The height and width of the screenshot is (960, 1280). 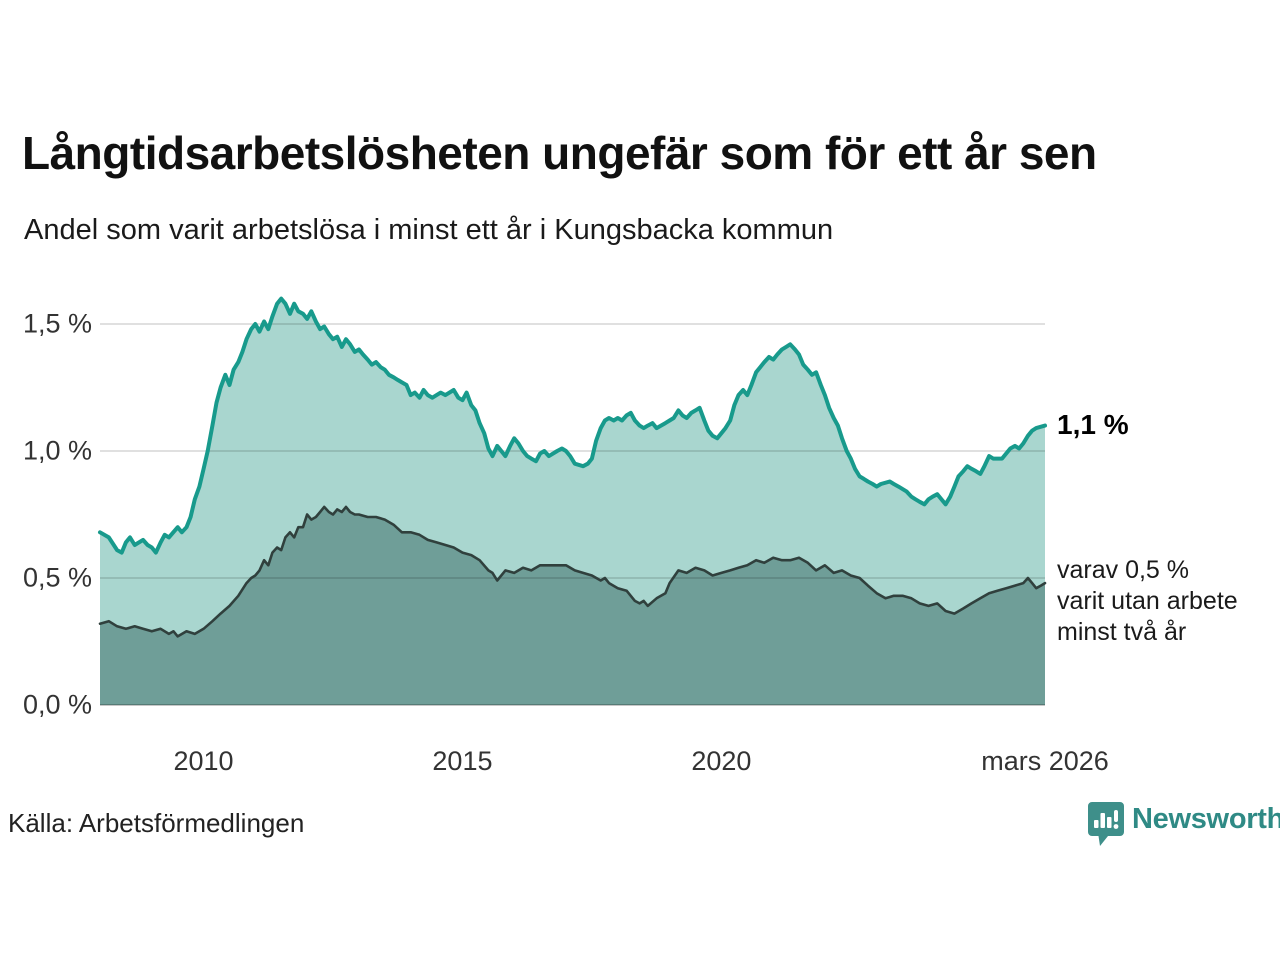 I want to click on secondary-annotation-line-1: varav 0,5 %, so click(x=1123, y=570).